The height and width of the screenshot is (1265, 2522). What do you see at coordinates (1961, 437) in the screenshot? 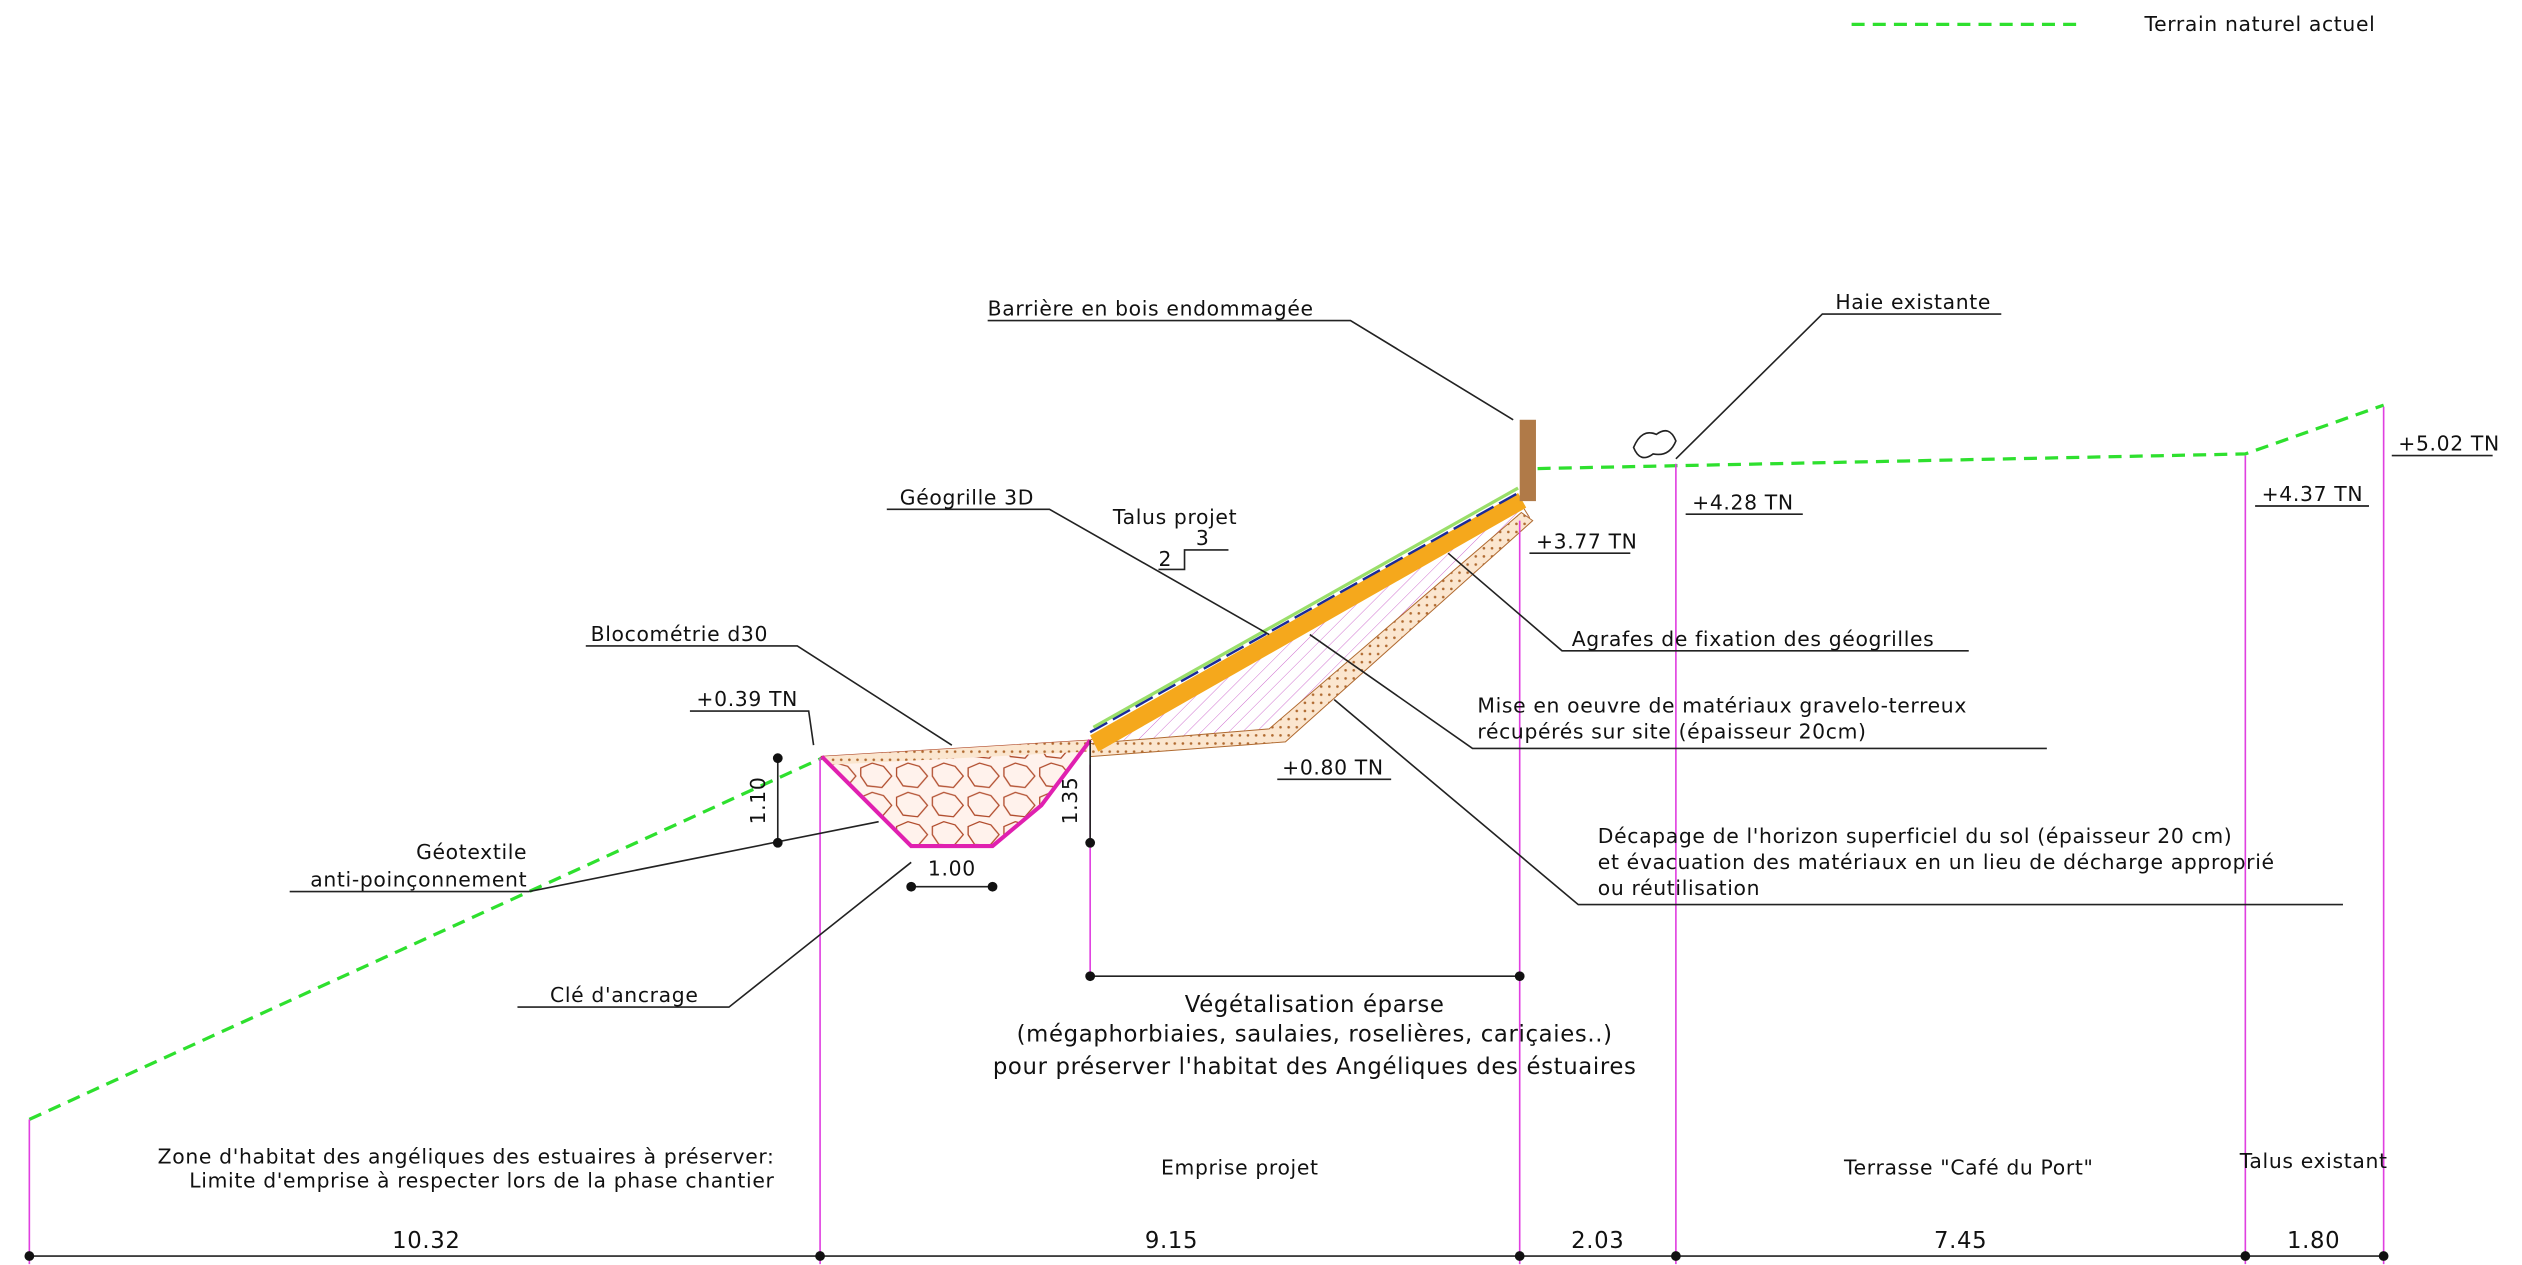
I see `terrain-right` at bounding box center [1961, 437].